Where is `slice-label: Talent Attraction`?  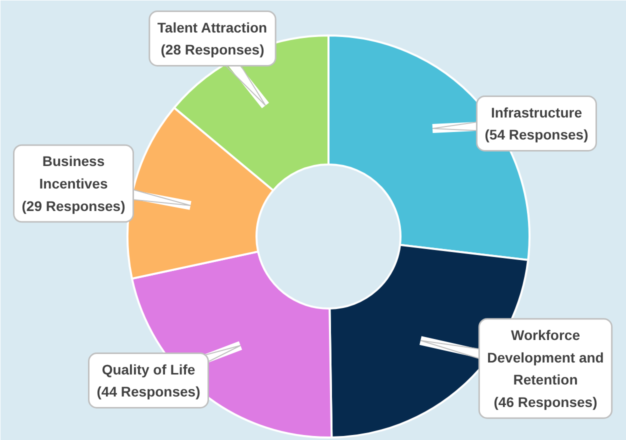 slice-label: Talent Attraction is located at coordinates (212, 27).